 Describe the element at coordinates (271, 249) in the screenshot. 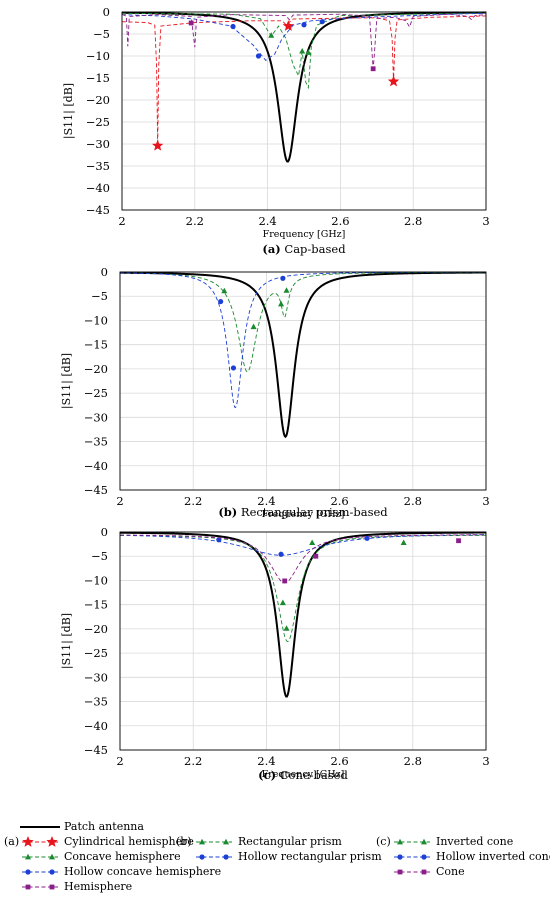

I see `caption-label: (a)` at that location.